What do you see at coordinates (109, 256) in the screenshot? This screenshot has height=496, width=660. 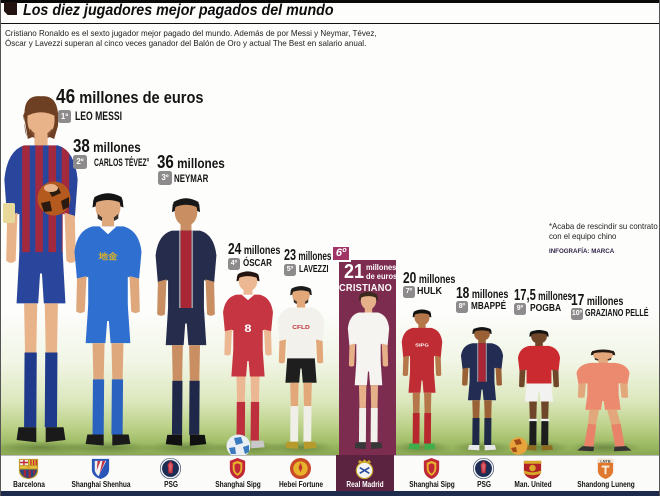 I see `svg-text: 地金` at bounding box center [109, 256].